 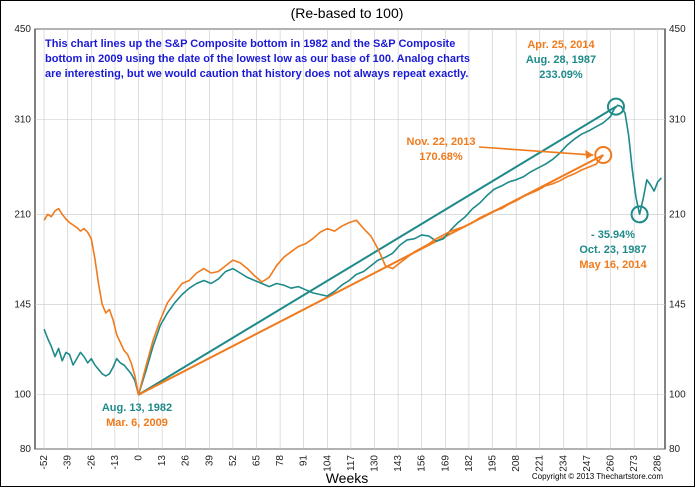 I want to click on x-tick--52: -52, so click(x=44, y=462).